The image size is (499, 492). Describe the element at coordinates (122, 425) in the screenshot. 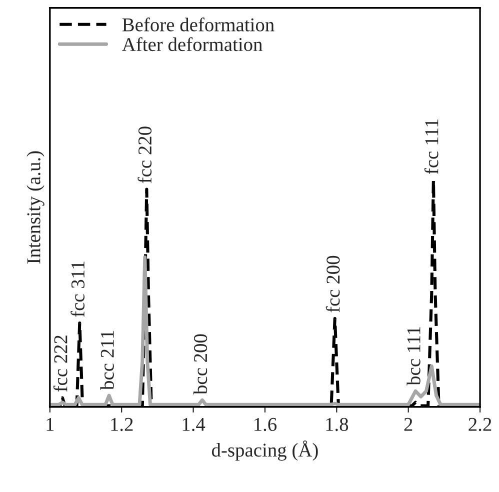

I see `x-tick-label: 1.2` at that location.